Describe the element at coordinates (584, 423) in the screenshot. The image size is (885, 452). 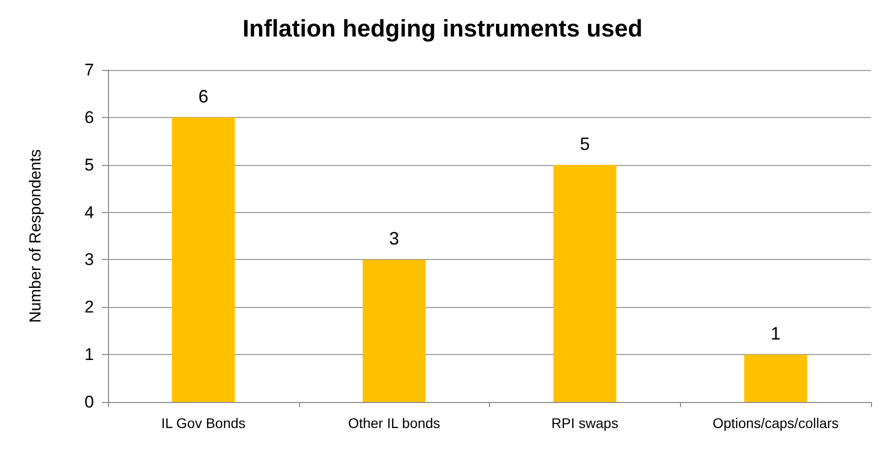
I see `x-tick-label: RPI swaps` at that location.